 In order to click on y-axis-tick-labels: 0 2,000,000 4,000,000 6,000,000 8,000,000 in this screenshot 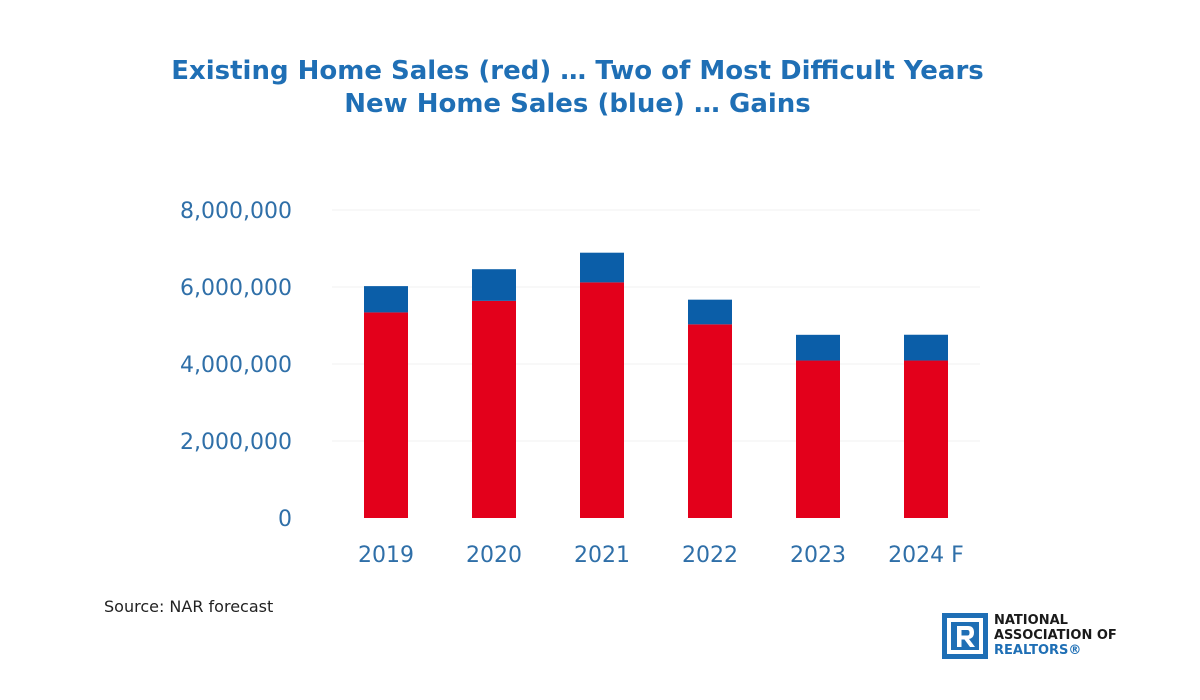, I will do `click(236, 365)`.